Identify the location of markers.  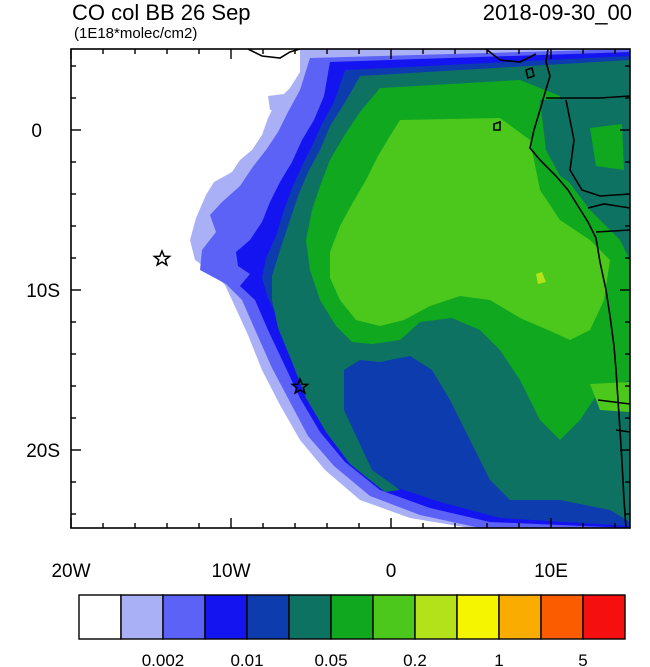
(231, 322).